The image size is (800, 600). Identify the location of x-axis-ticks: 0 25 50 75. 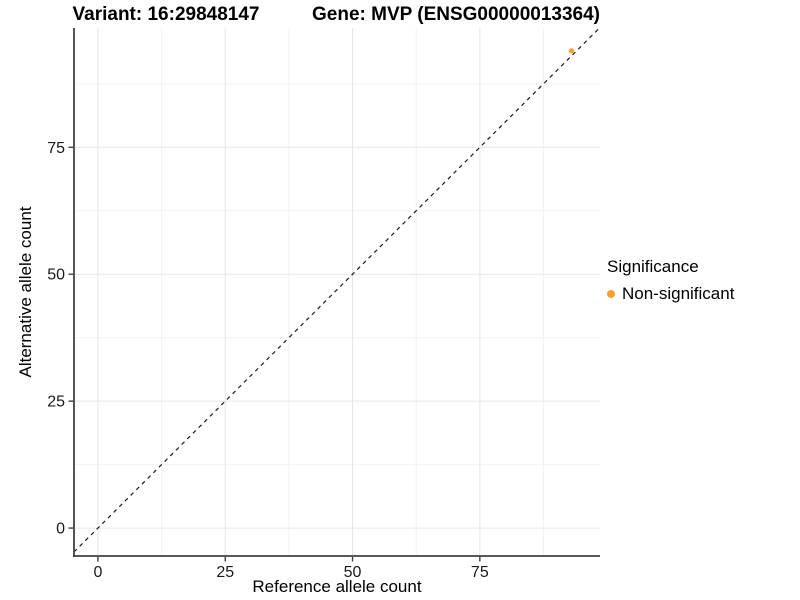
(291, 569).